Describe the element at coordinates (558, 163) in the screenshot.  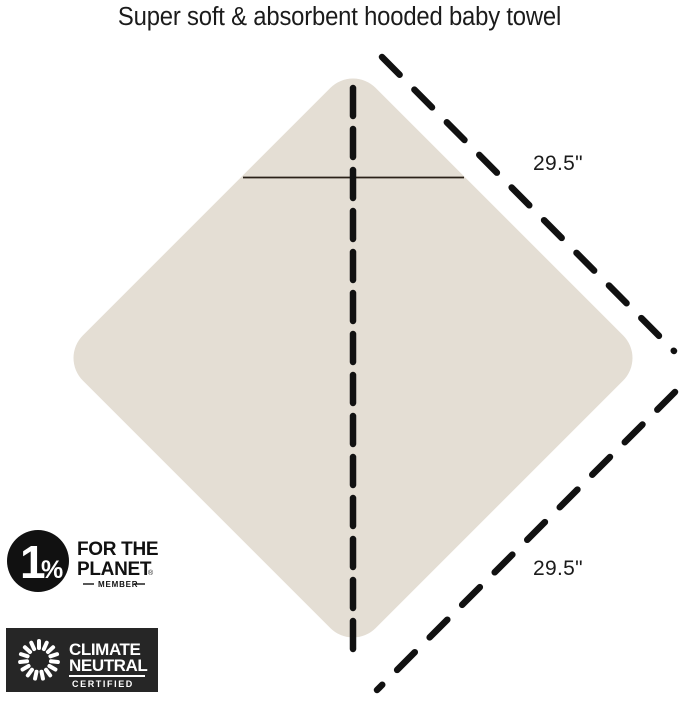
I see `dimension-label-top-right: 29.5"` at that location.